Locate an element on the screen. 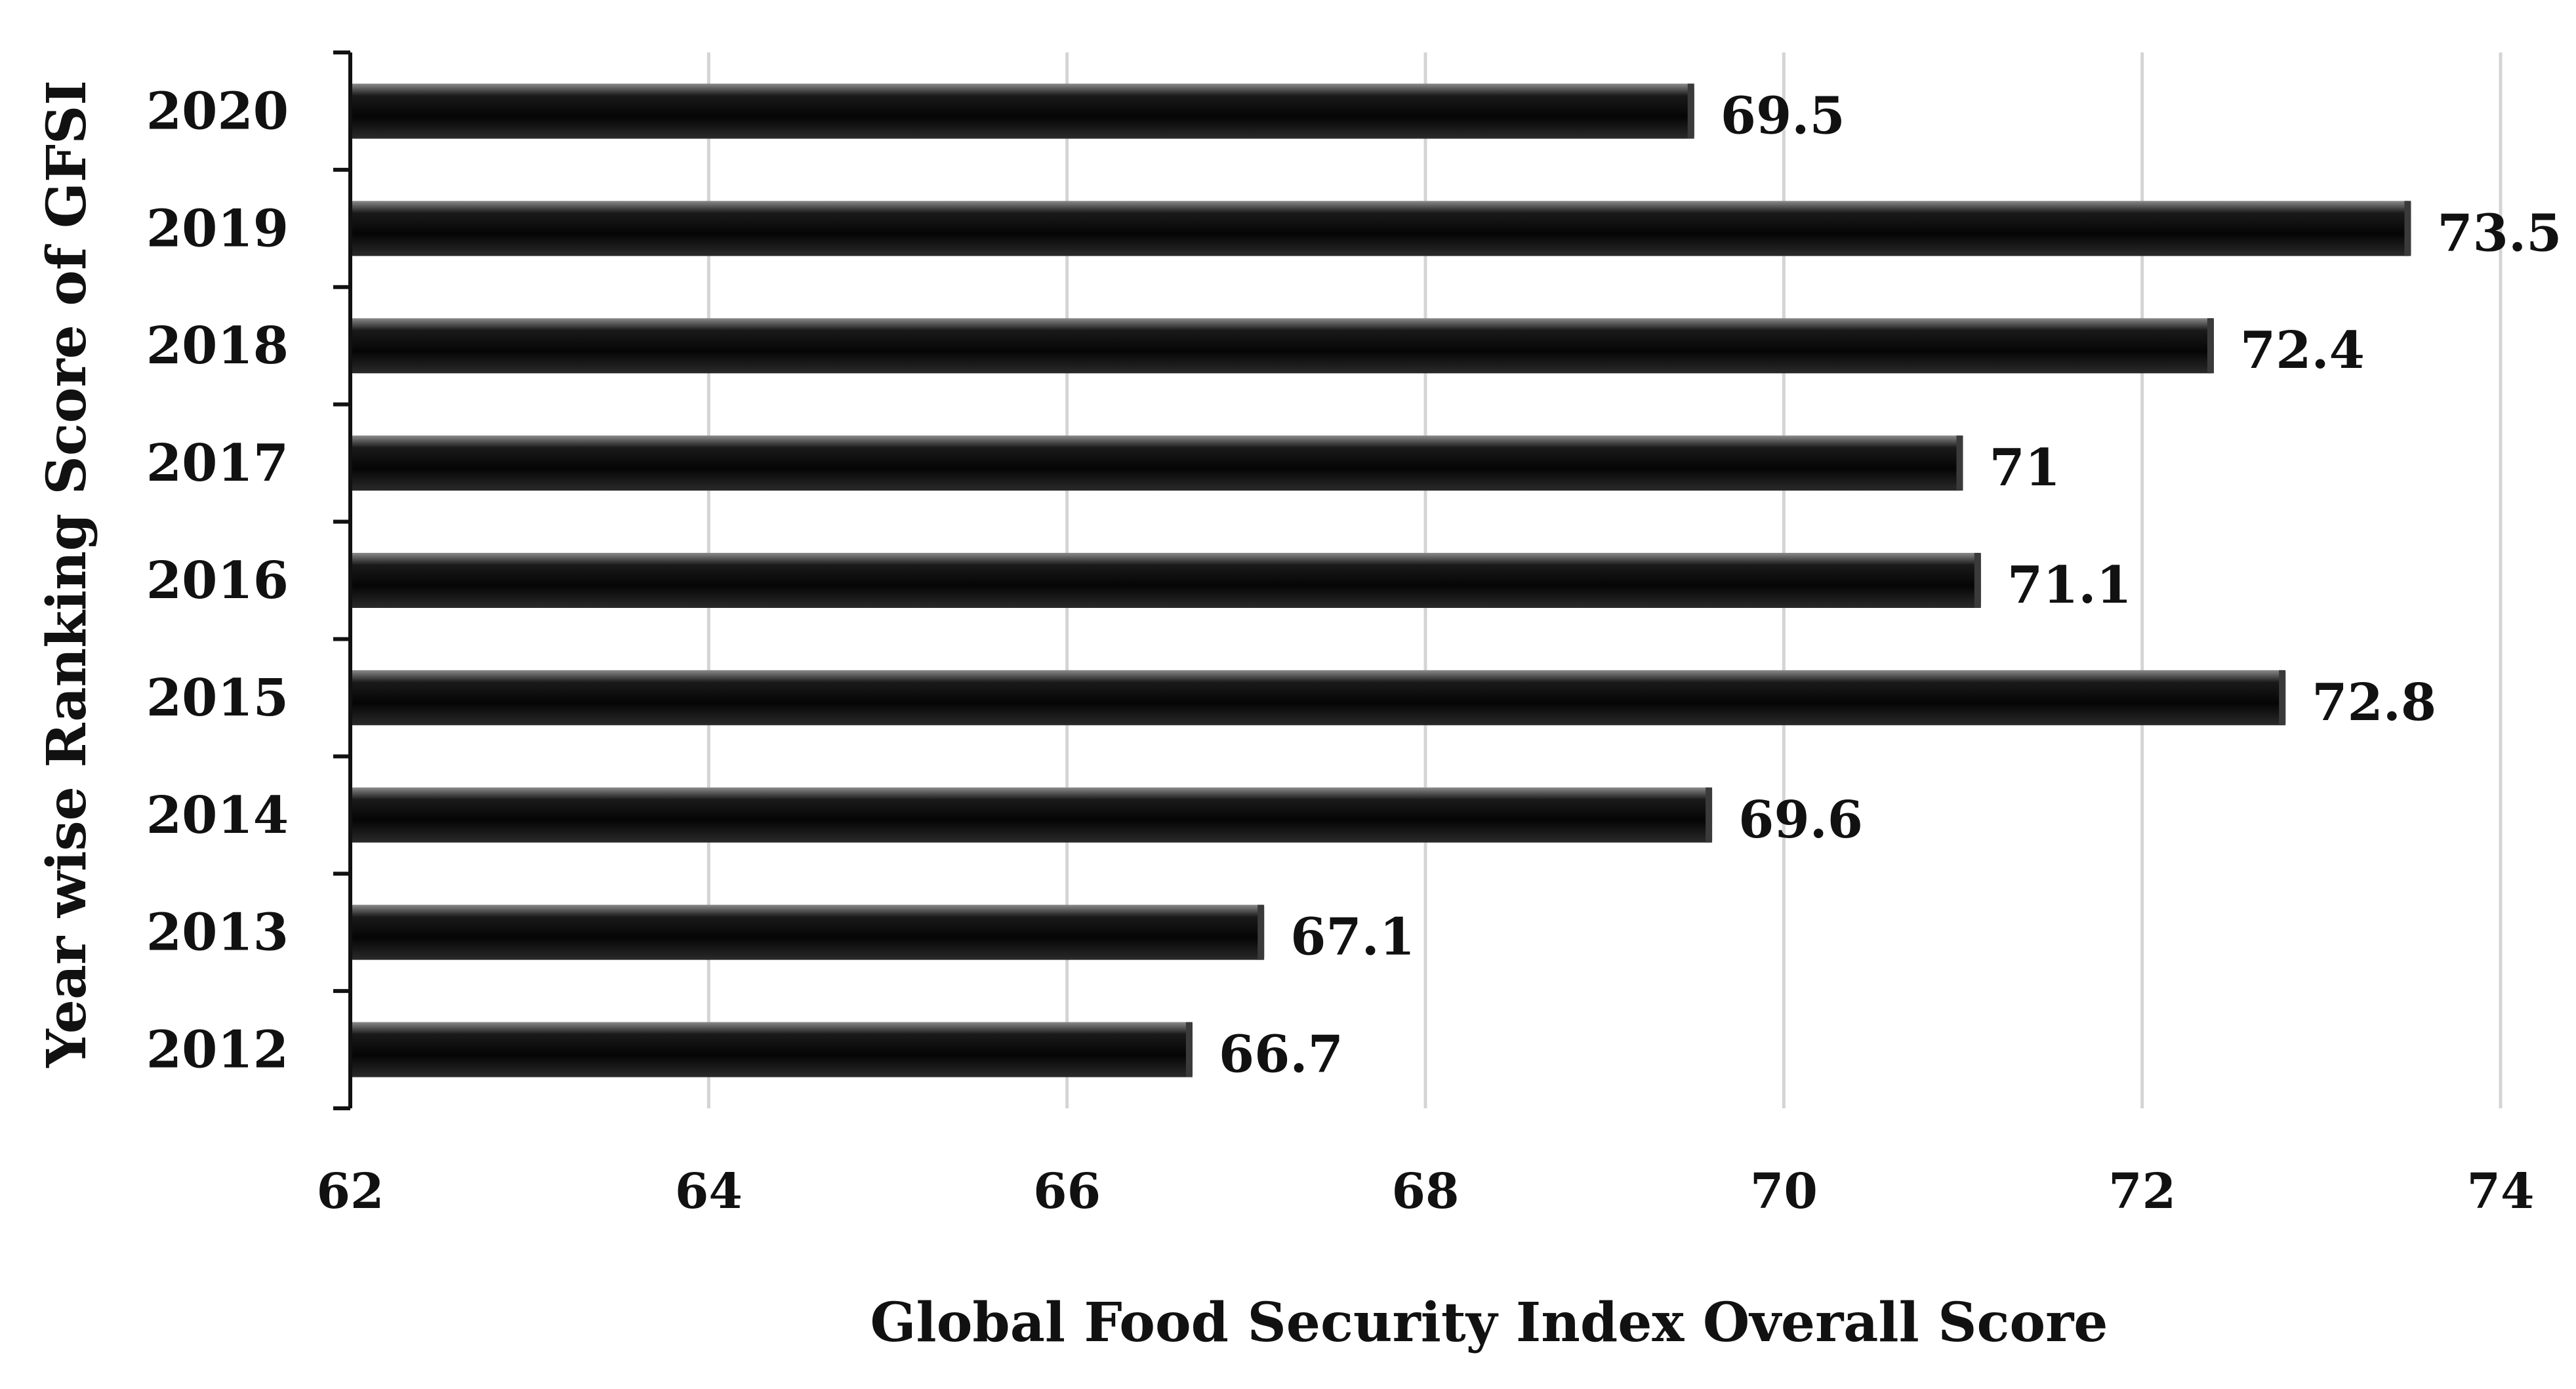 The width and height of the screenshot is (2576, 1389). data-label: 72.8 is located at coordinates (2374, 703).